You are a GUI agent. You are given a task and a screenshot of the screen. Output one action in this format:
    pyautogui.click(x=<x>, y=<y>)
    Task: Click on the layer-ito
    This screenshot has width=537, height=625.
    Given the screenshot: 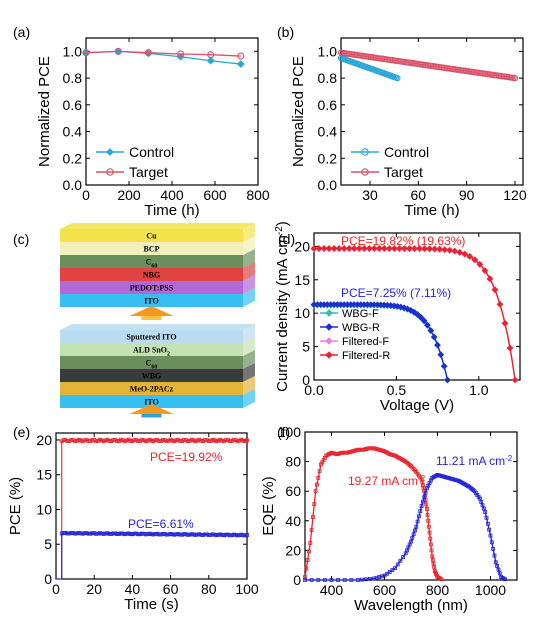 What is the action you would take?
    pyautogui.click(x=151, y=300)
    